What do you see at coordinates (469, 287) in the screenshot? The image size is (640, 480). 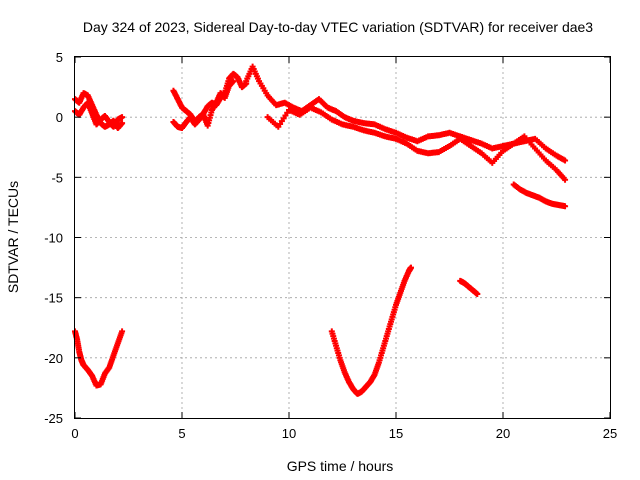 I see `series-arc-short` at bounding box center [469, 287].